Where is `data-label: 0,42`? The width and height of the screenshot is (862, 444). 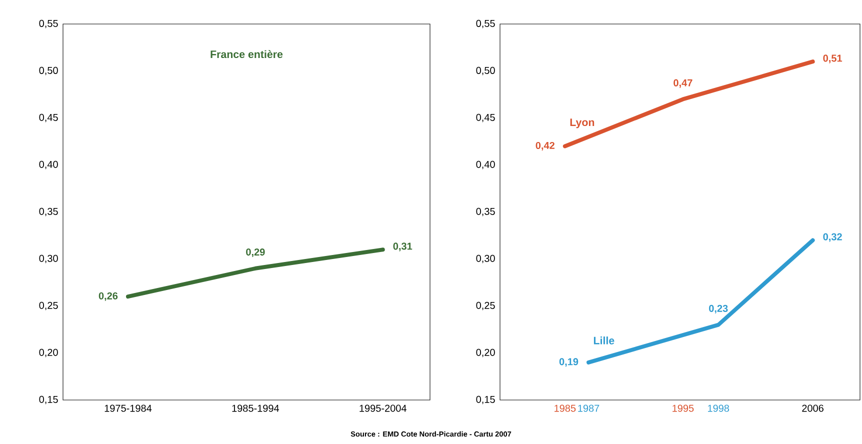
data-label: 0,42 is located at coordinates (545, 146).